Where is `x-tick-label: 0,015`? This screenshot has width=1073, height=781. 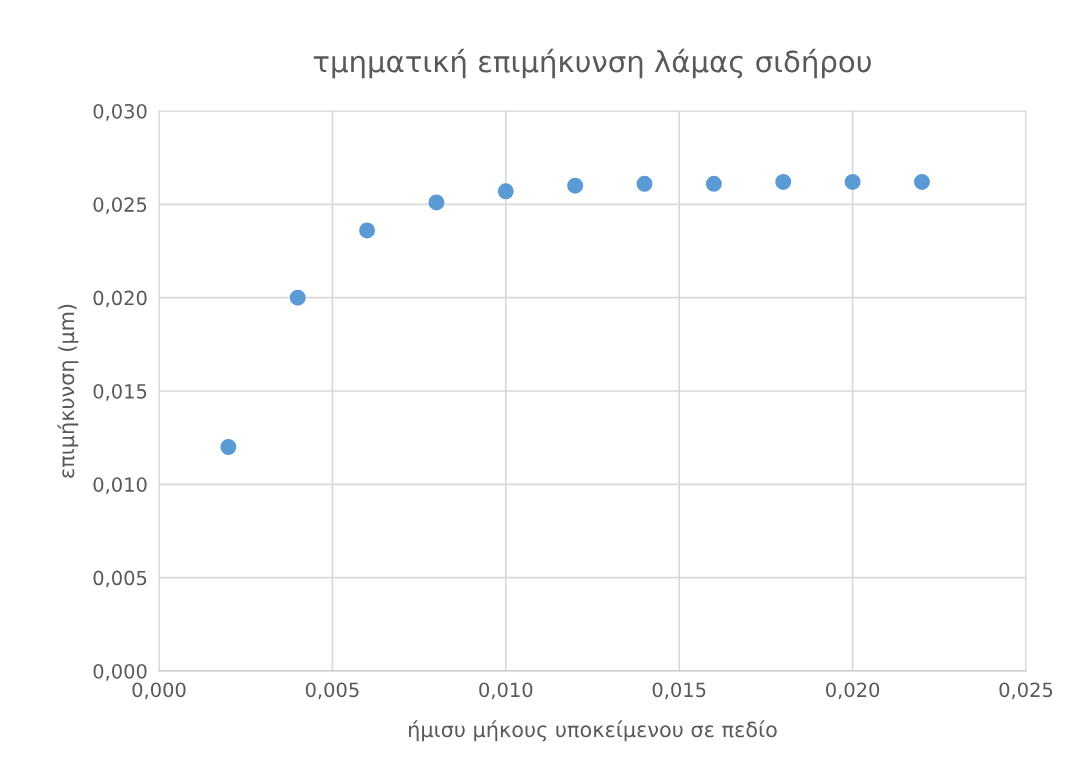 x-tick-label: 0,015 is located at coordinates (679, 691).